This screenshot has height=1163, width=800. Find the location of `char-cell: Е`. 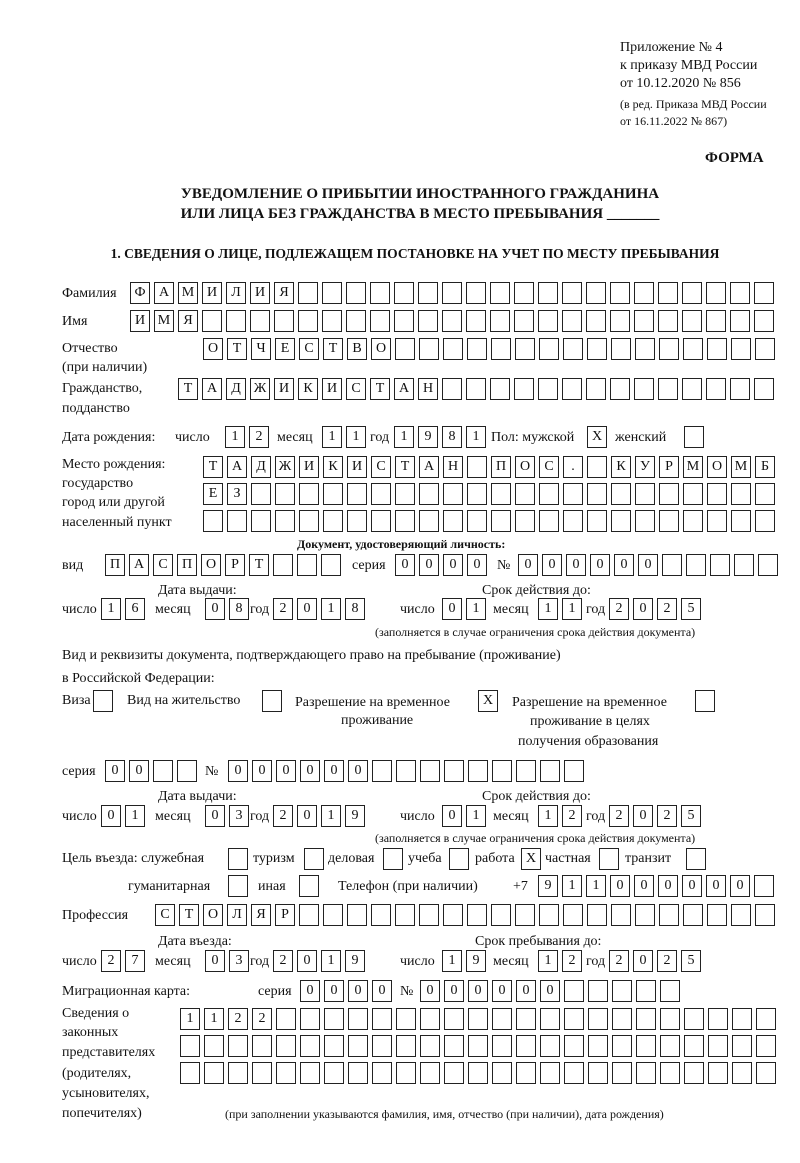

char-cell: Е is located at coordinates (213, 494).